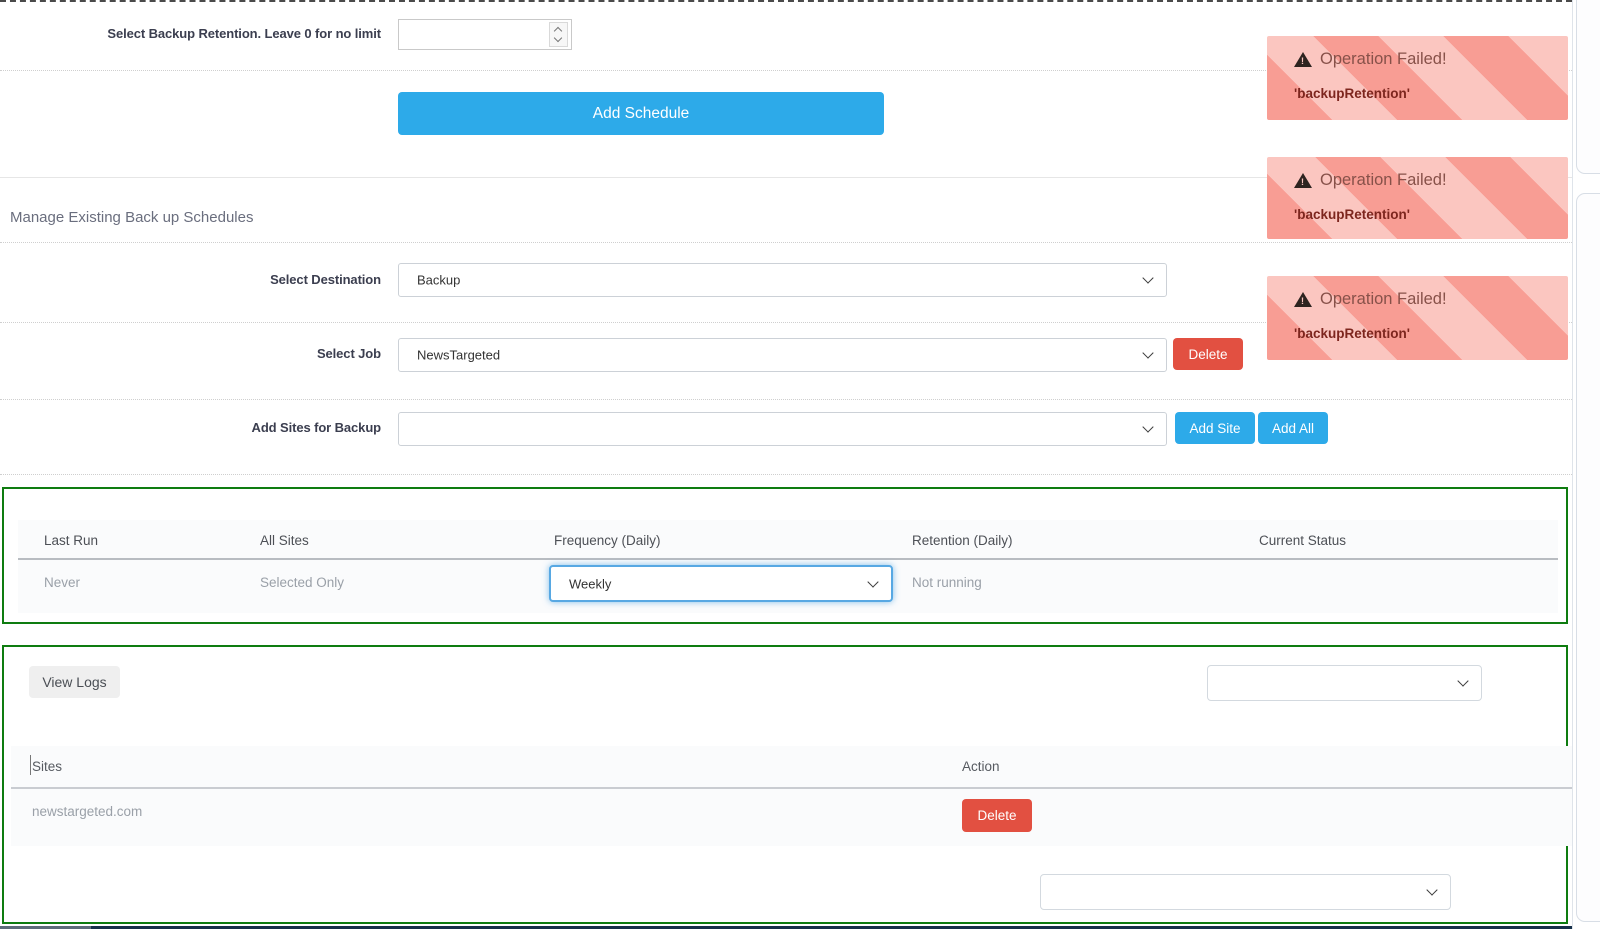 The width and height of the screenshot is (1600, 929). Describe the element at coordinates (74, 682) in the screenshot. I see `view-logs-button: View Logs` at that location.